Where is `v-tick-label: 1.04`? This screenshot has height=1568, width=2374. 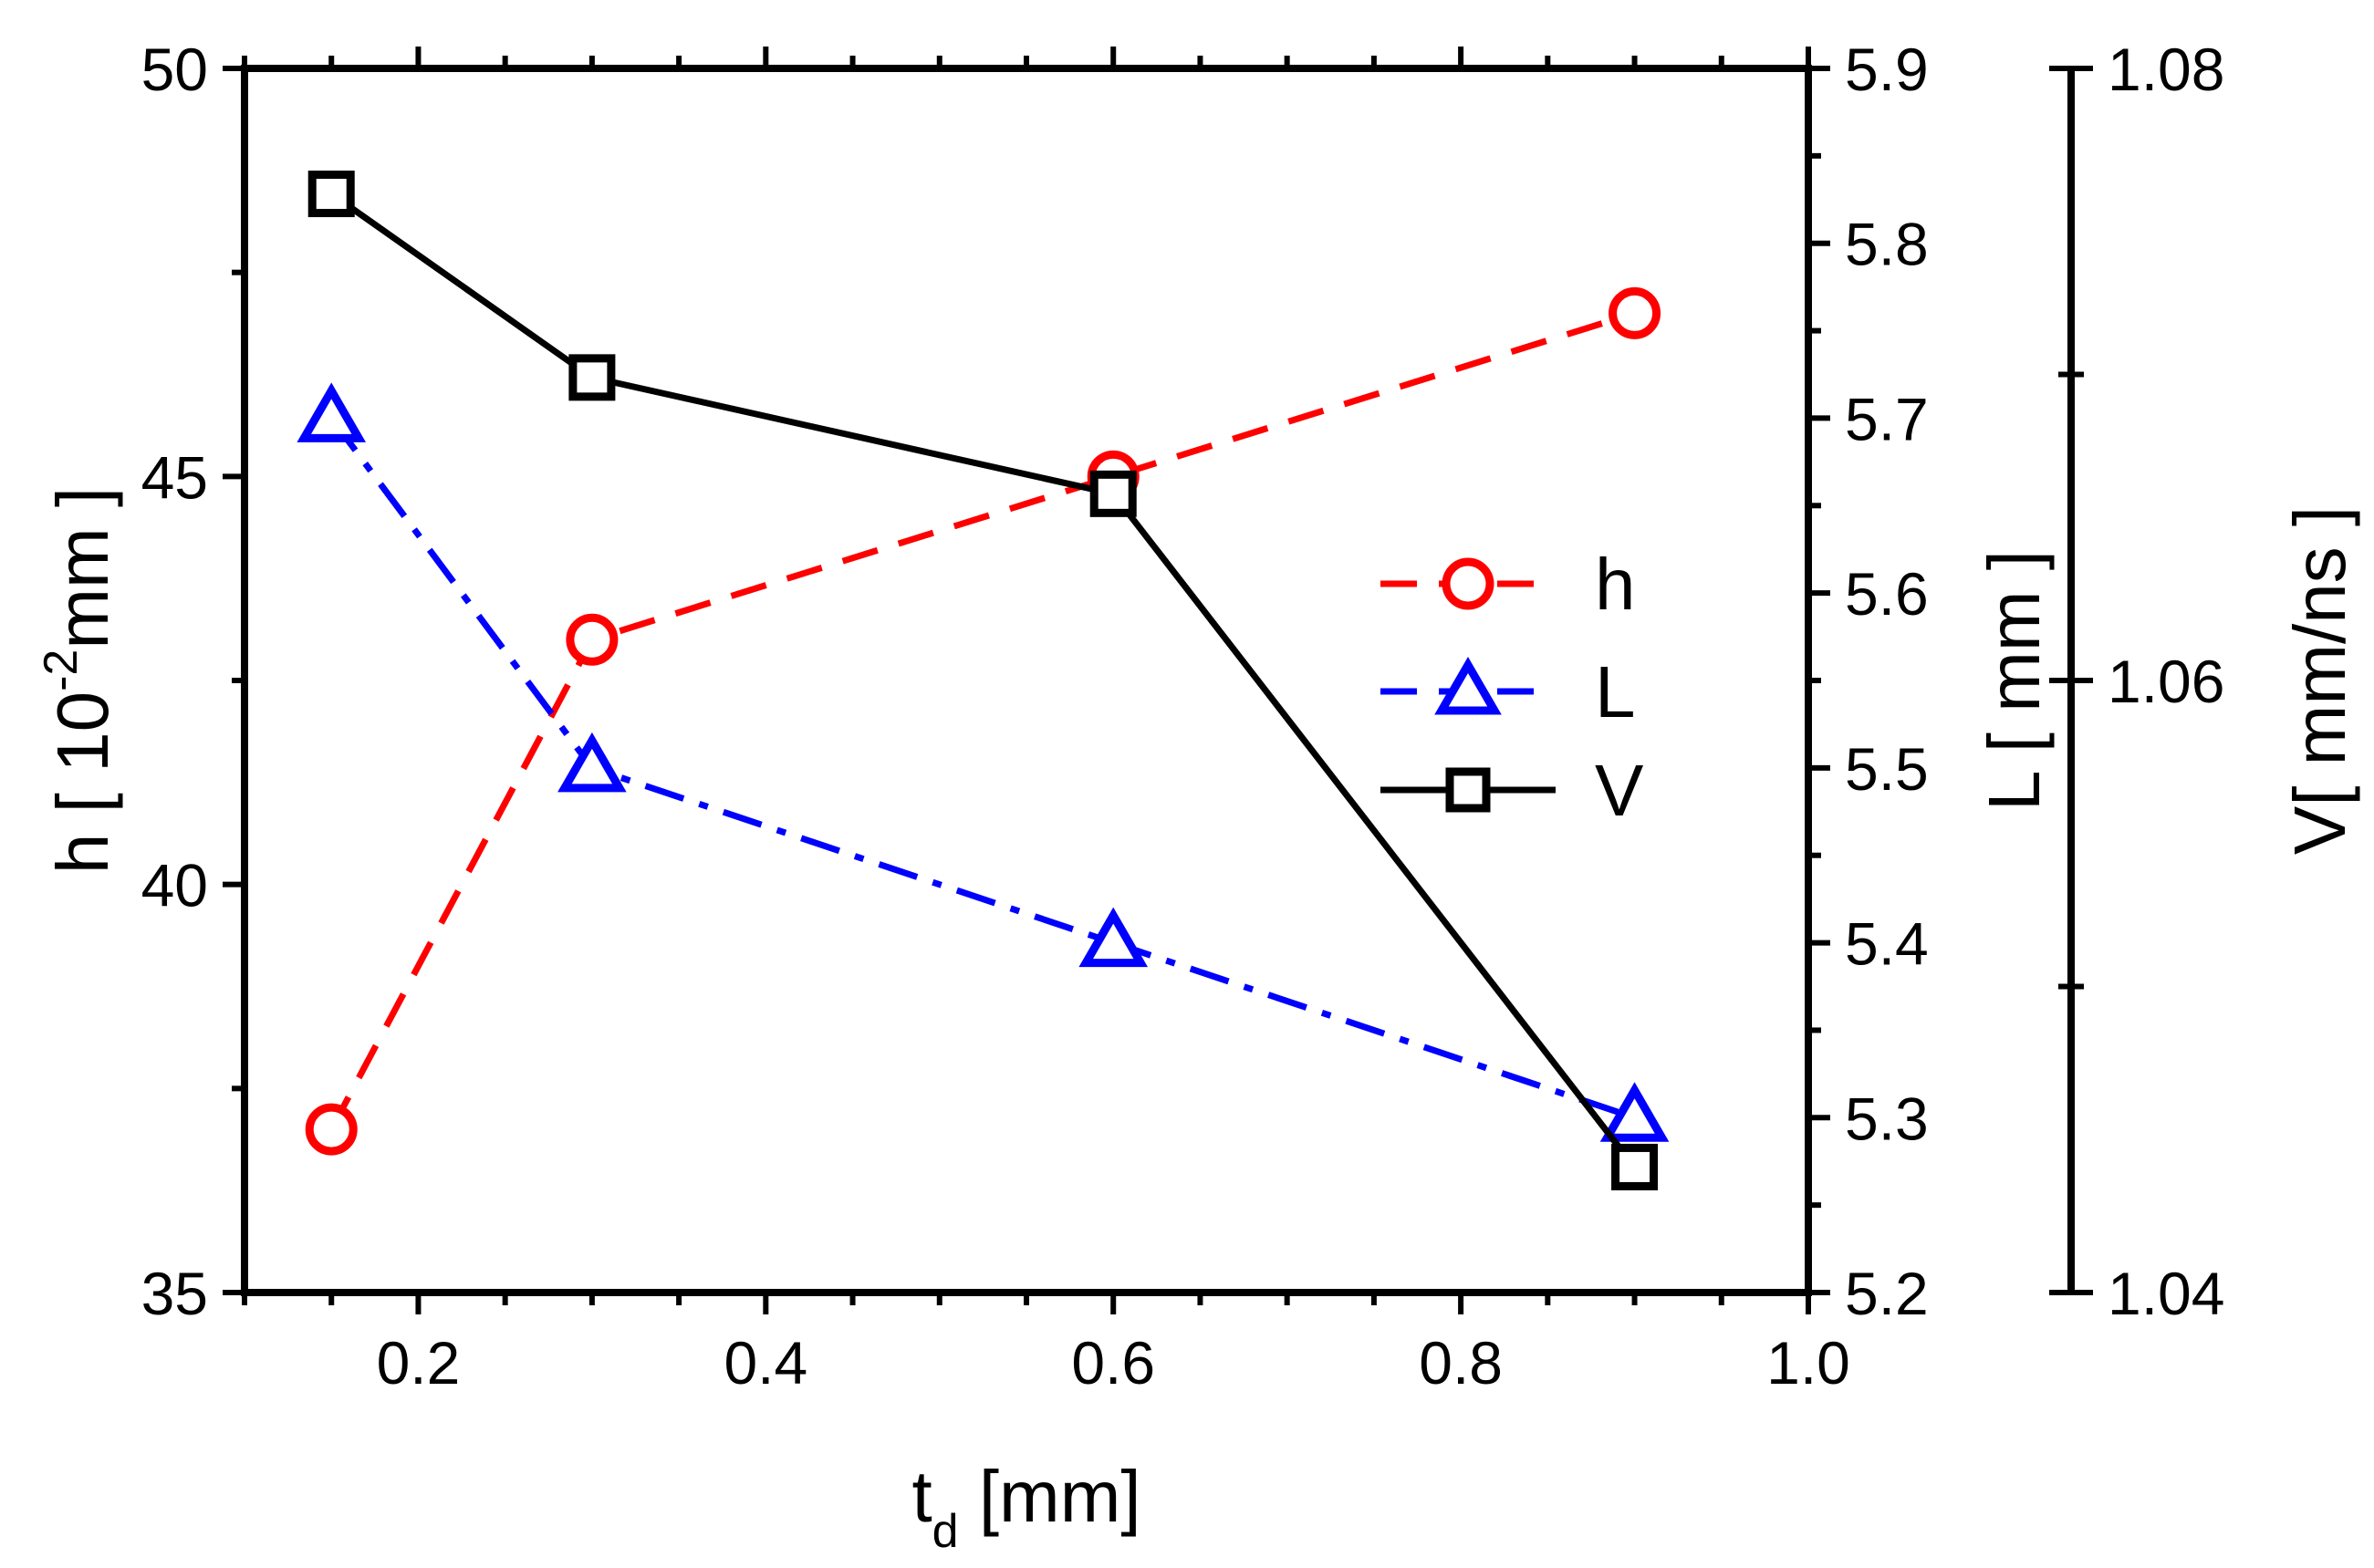
v-tick-label: 1.04 is located at coordinates (2166, 1293).